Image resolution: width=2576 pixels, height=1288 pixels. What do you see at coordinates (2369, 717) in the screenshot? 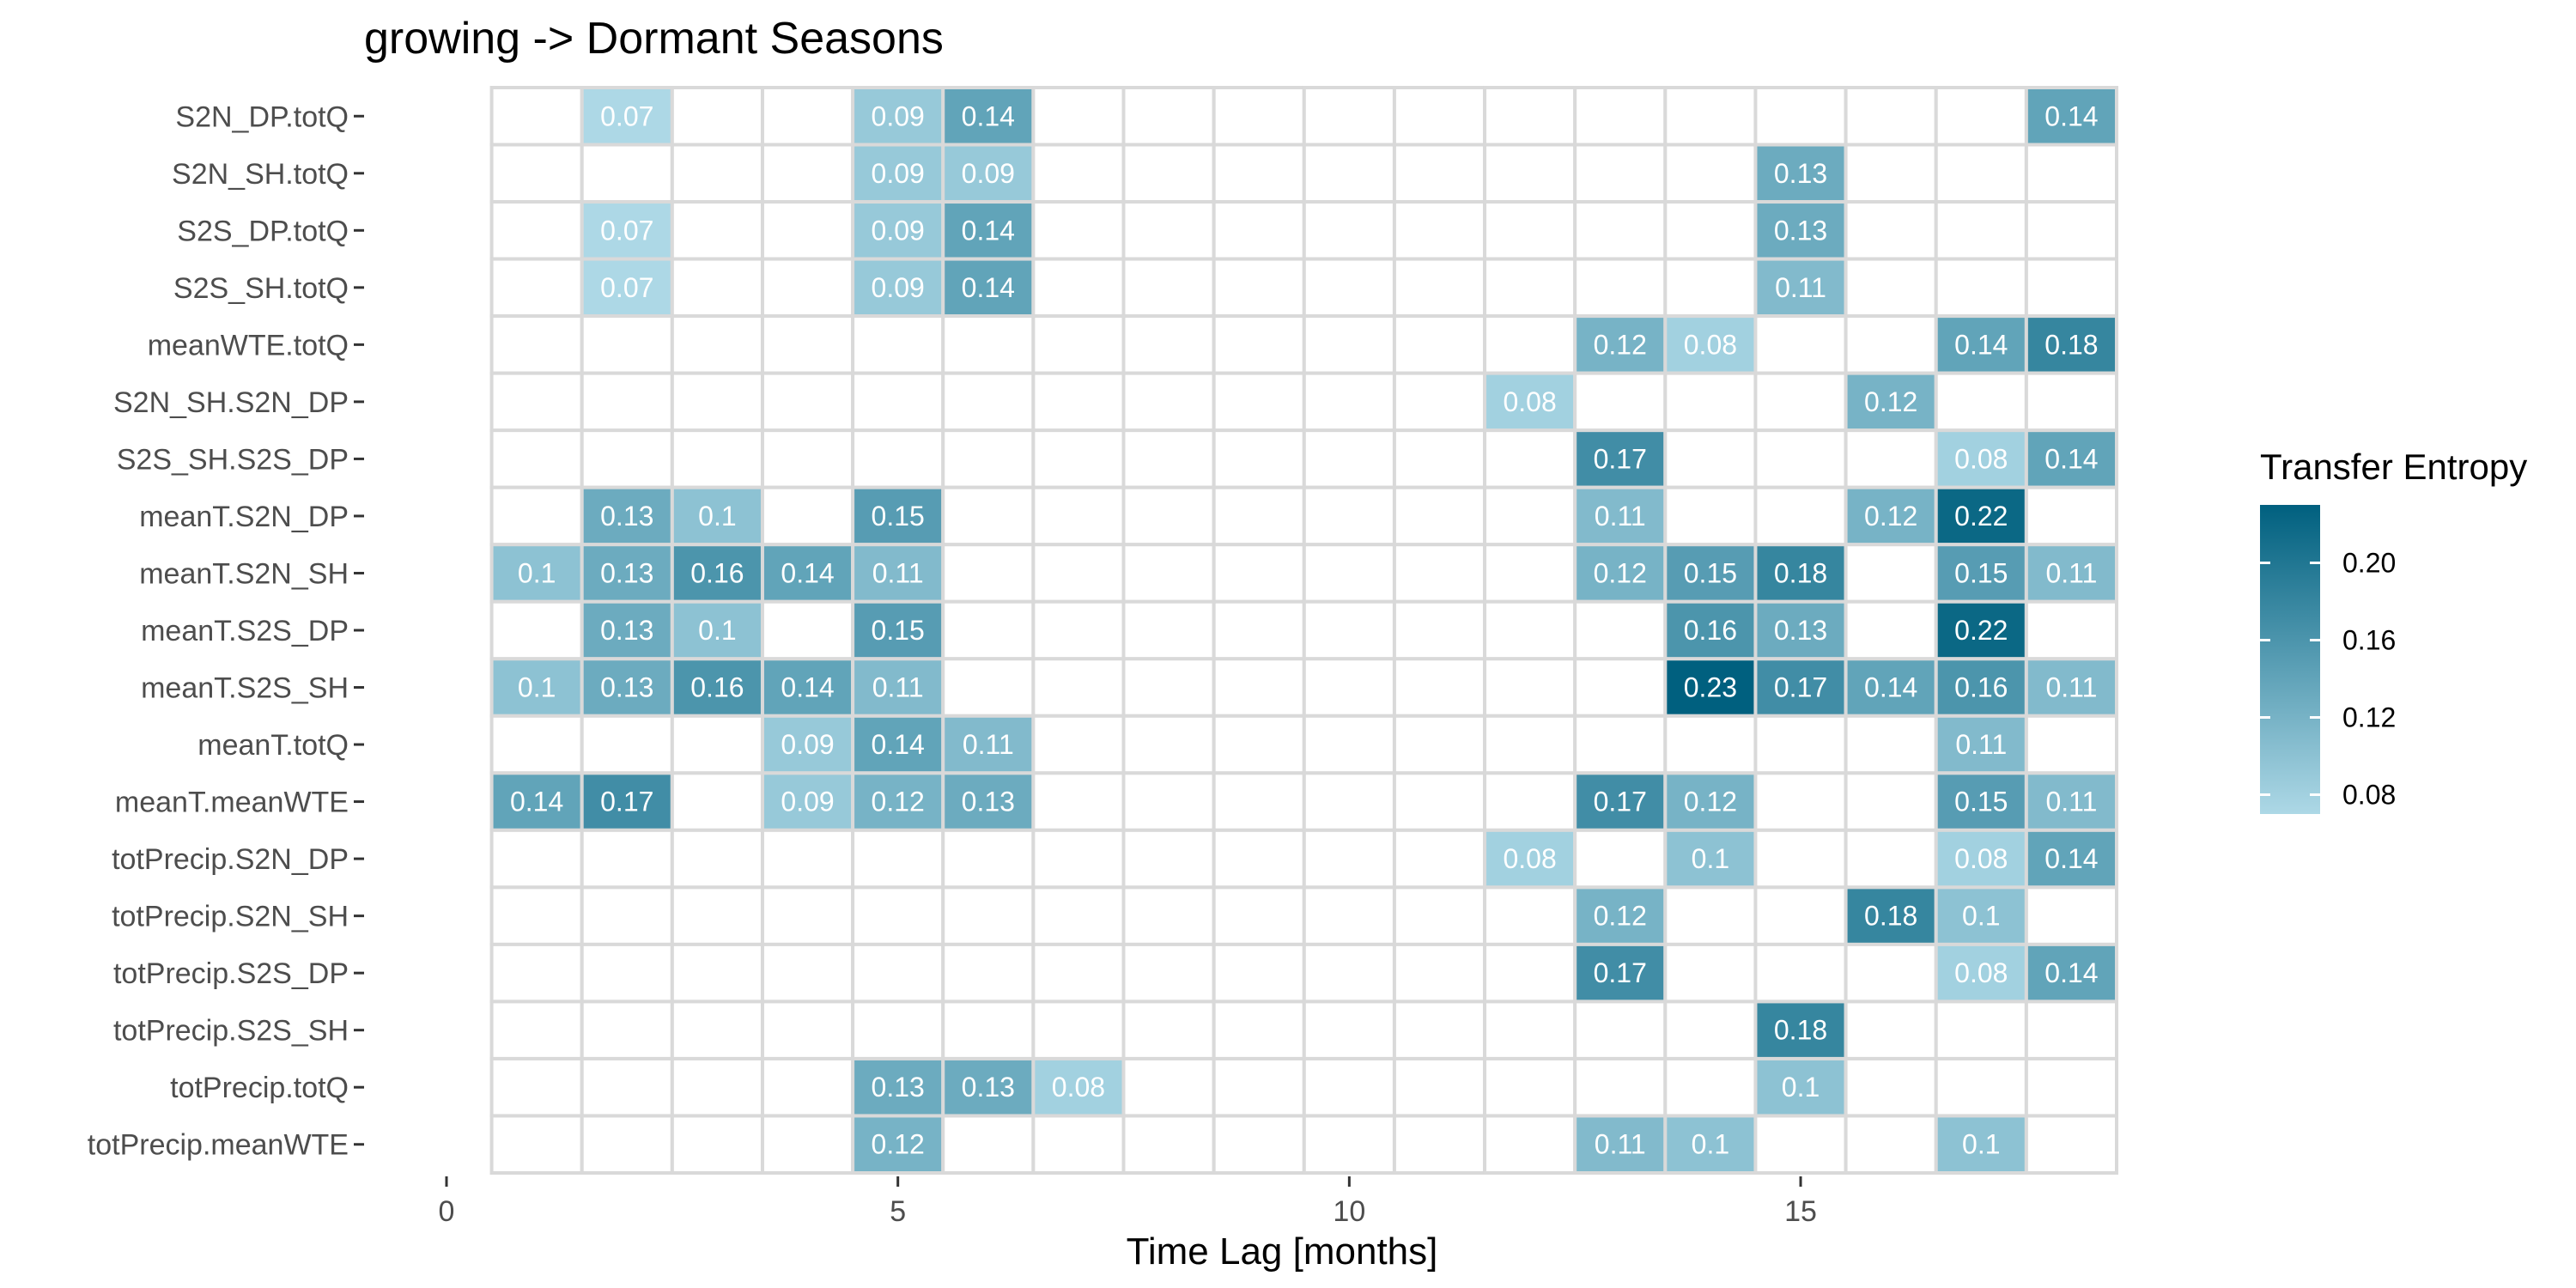
I see `legend-tick-label: 0.12` at bounding box center [2369, 717].